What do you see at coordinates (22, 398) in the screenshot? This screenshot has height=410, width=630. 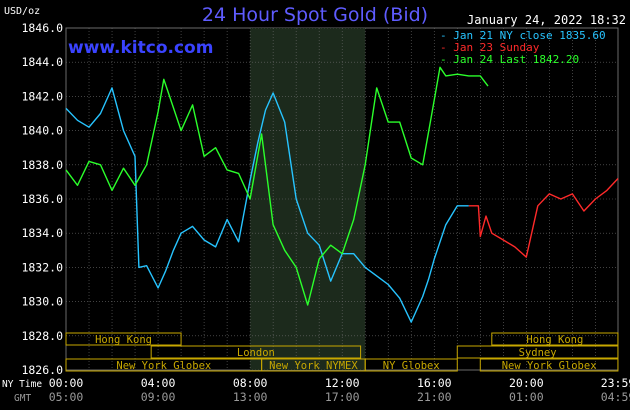 I see `row-label-gmt: GMT` at bounding box center [22, 398].